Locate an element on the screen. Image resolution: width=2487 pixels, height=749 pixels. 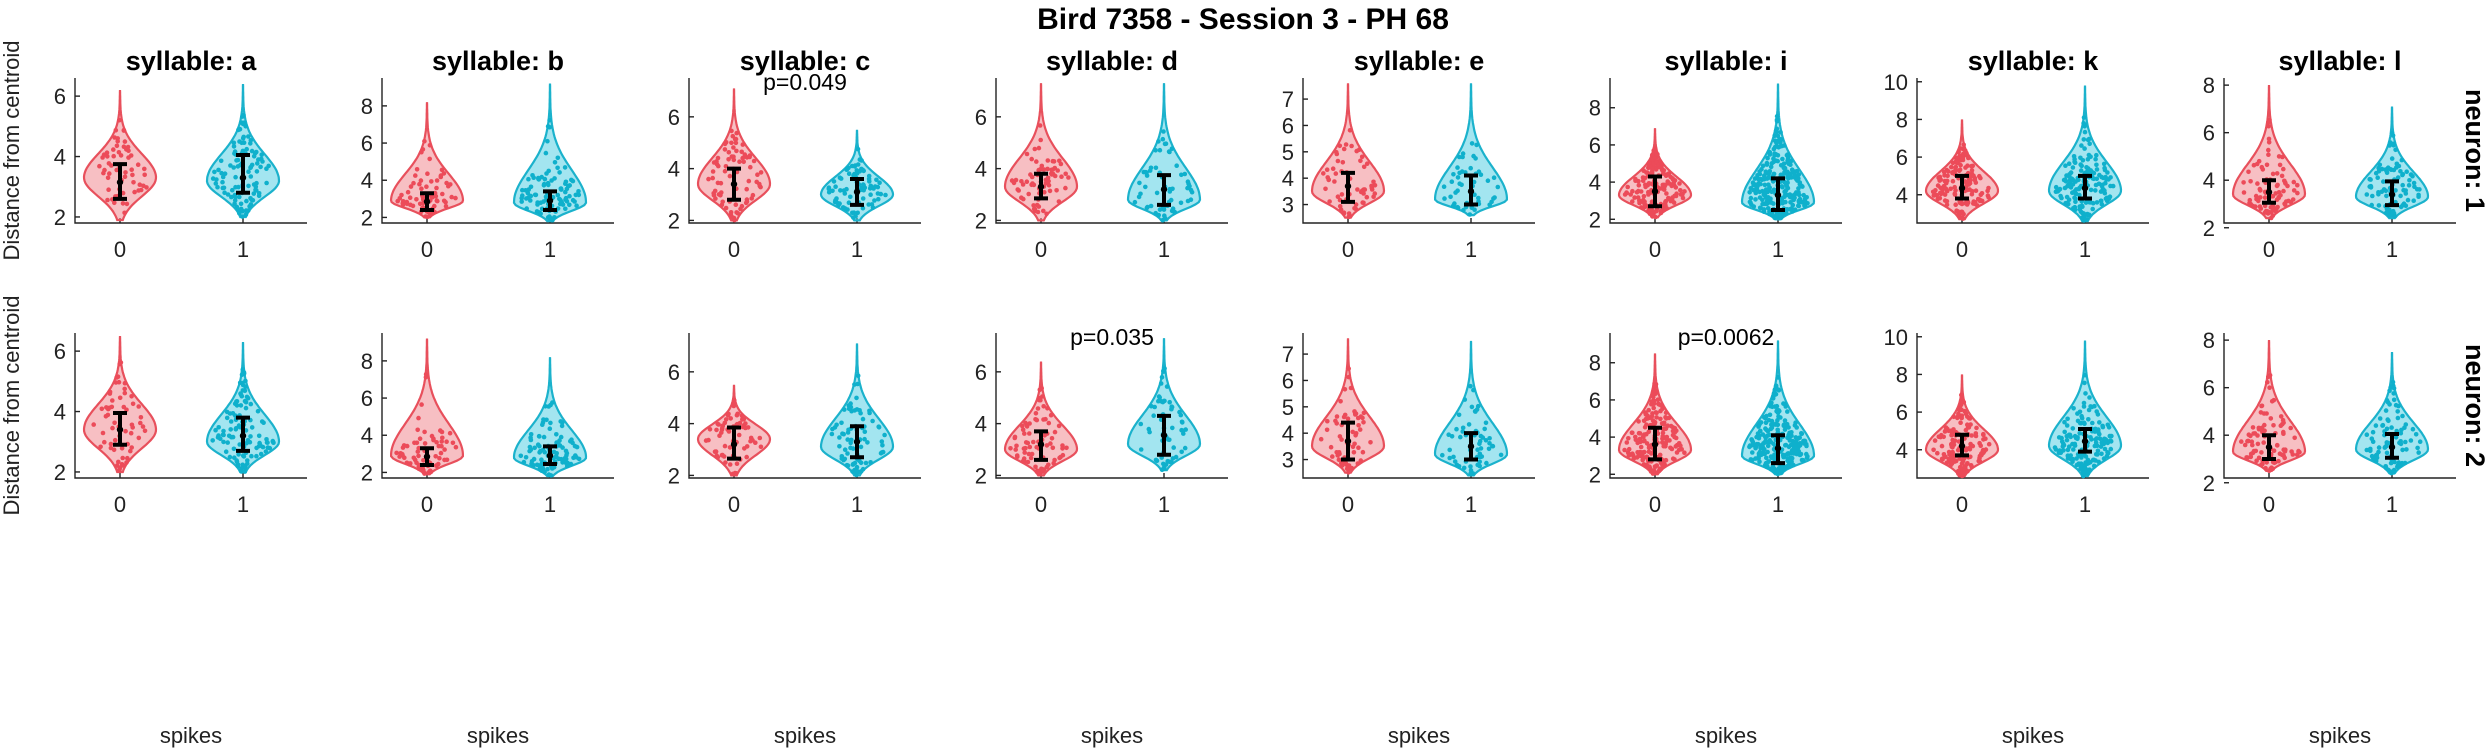
mean-marker is located at coordinates (120, 429).